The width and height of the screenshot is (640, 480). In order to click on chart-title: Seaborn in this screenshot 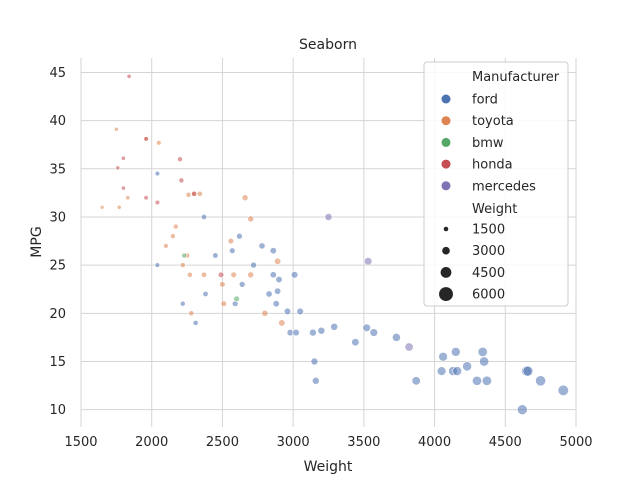, I will do `click(328, 45)`.